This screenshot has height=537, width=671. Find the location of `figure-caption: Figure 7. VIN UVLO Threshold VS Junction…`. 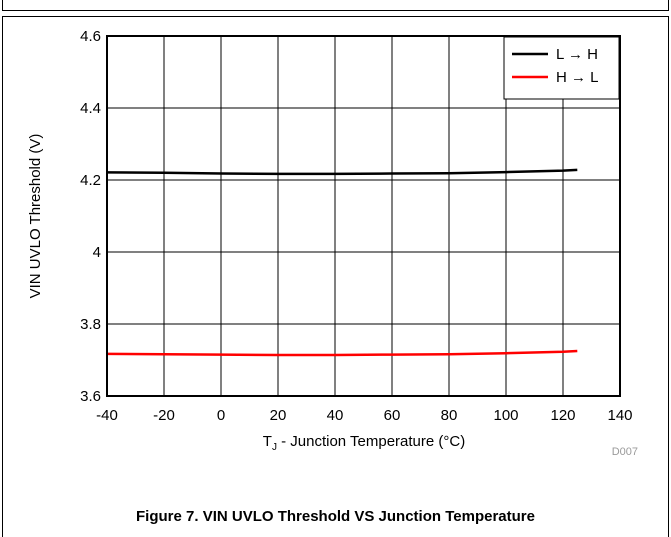

figure-caption: Figure 7. VIN UVLO Threshold VS Junction… is located at coordinates (335, 516).